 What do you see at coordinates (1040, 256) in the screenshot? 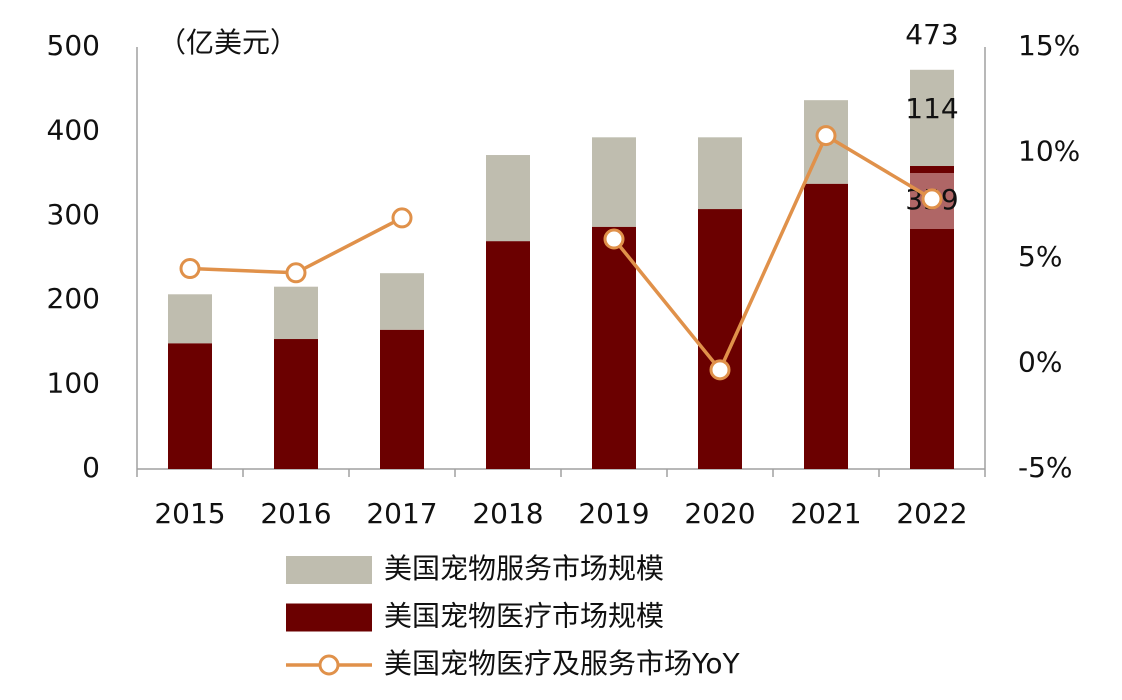
I see `y2-tick-label: 5%` at bounding box center [1040, 256].